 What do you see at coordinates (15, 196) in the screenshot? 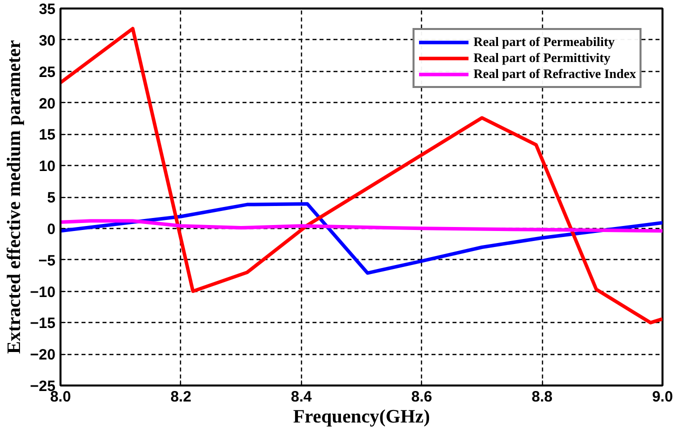
I see `y-axis-title: Extracted effective medium parameter` at bounding box center [15, 196].